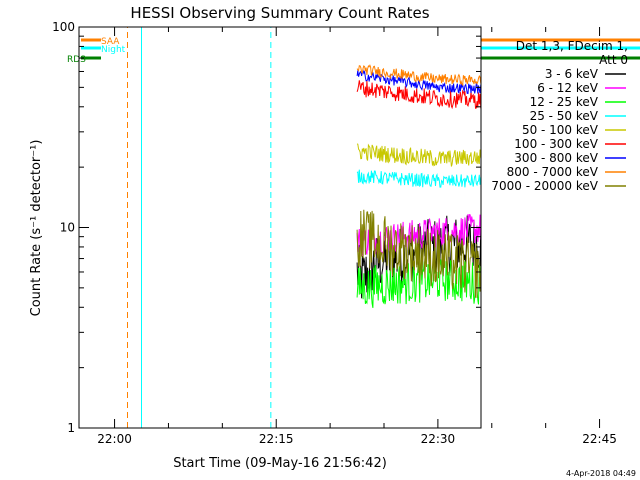 This screenshot has height=480, width=640. Describe the element at coordinates (71, 428) in the screenshot. I see `y-tick-label: 1` at that location.